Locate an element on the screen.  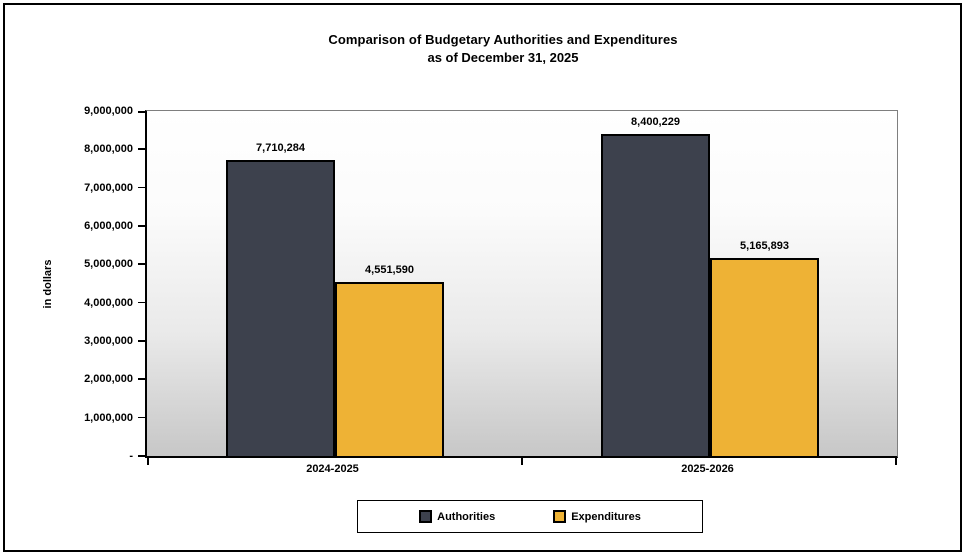
legend-label: Expenditures is located at coordinates (606, 516).